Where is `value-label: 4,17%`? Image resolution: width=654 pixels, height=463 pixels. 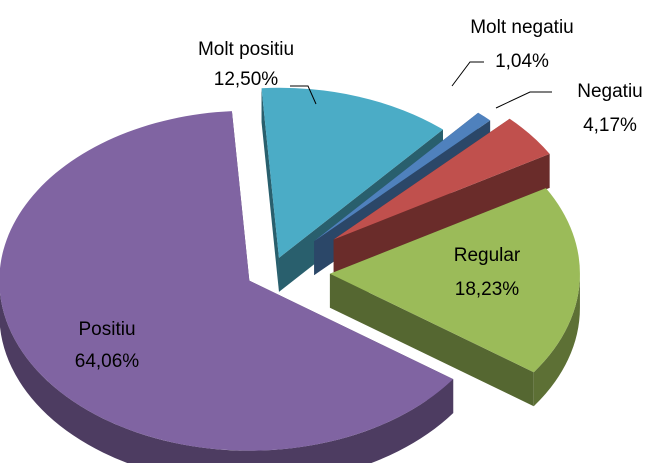 value-label: 4,17% is located at coordinates (610, 125).